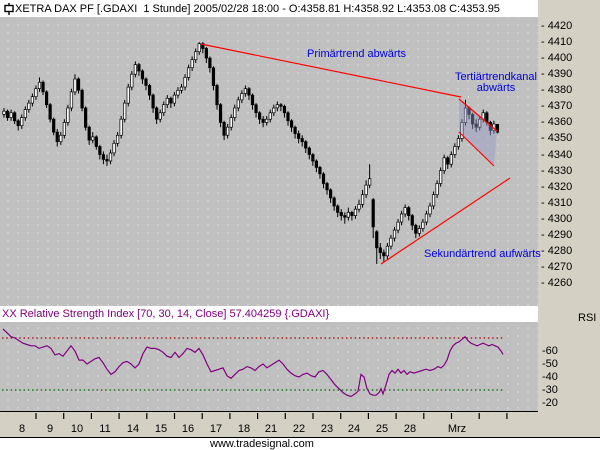  Describe the element at coordinates (557, 283) in the screenshot. I see `price-tick-label: - 4260` at that location.